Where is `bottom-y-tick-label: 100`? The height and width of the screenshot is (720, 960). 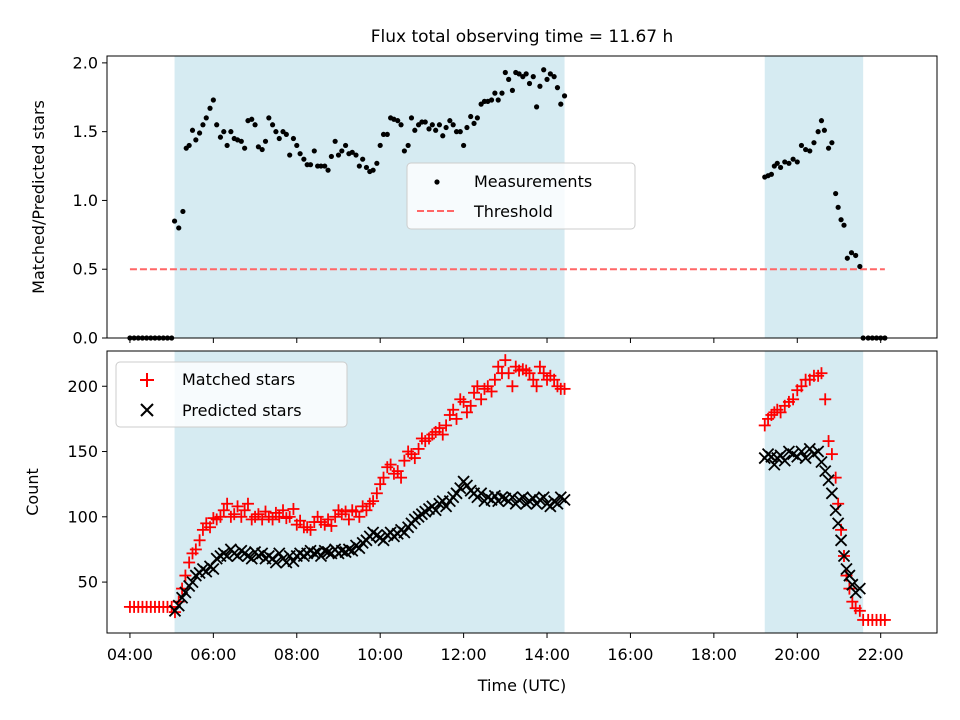
bottom-y-tick-label: 100 is located at coordinates (82, 516).